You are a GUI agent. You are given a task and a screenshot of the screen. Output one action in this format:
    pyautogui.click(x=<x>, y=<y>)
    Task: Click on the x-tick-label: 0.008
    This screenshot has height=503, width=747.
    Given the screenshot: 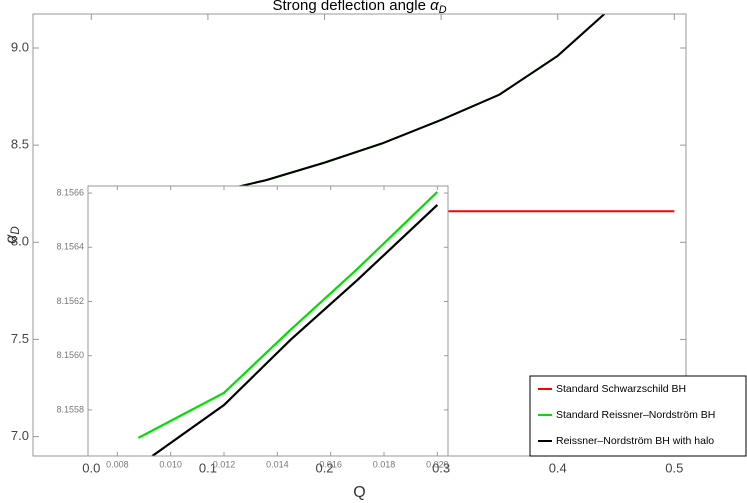 What is the action you would take?
    pyautogui.click(x=117, y=464)
    